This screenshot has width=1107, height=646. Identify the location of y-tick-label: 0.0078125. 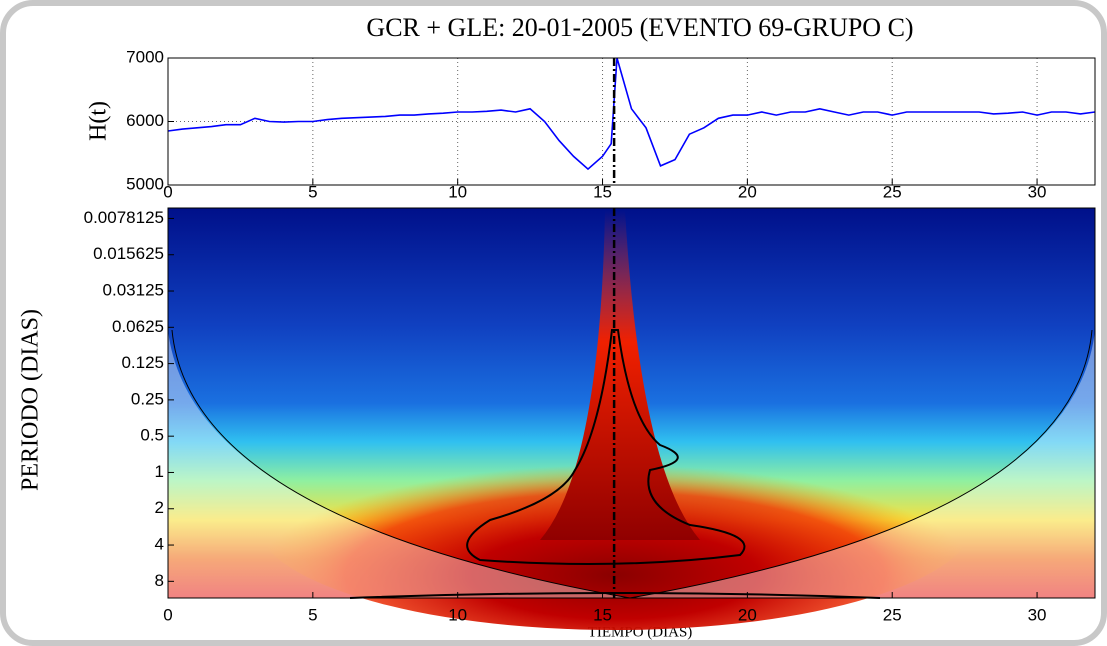
(124, 217).